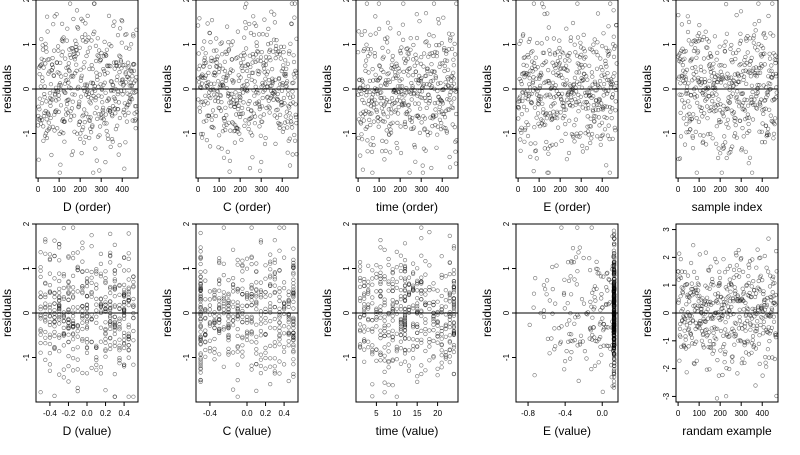 This screenshot has width=800, height=455. I want to click on y-tick-label: -1, so click(186, 357).